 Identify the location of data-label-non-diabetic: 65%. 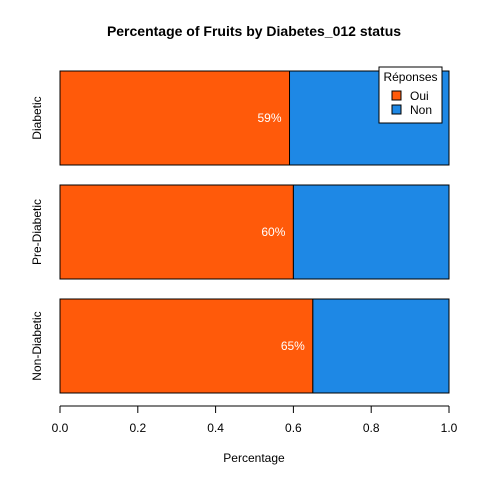
(293, 346).